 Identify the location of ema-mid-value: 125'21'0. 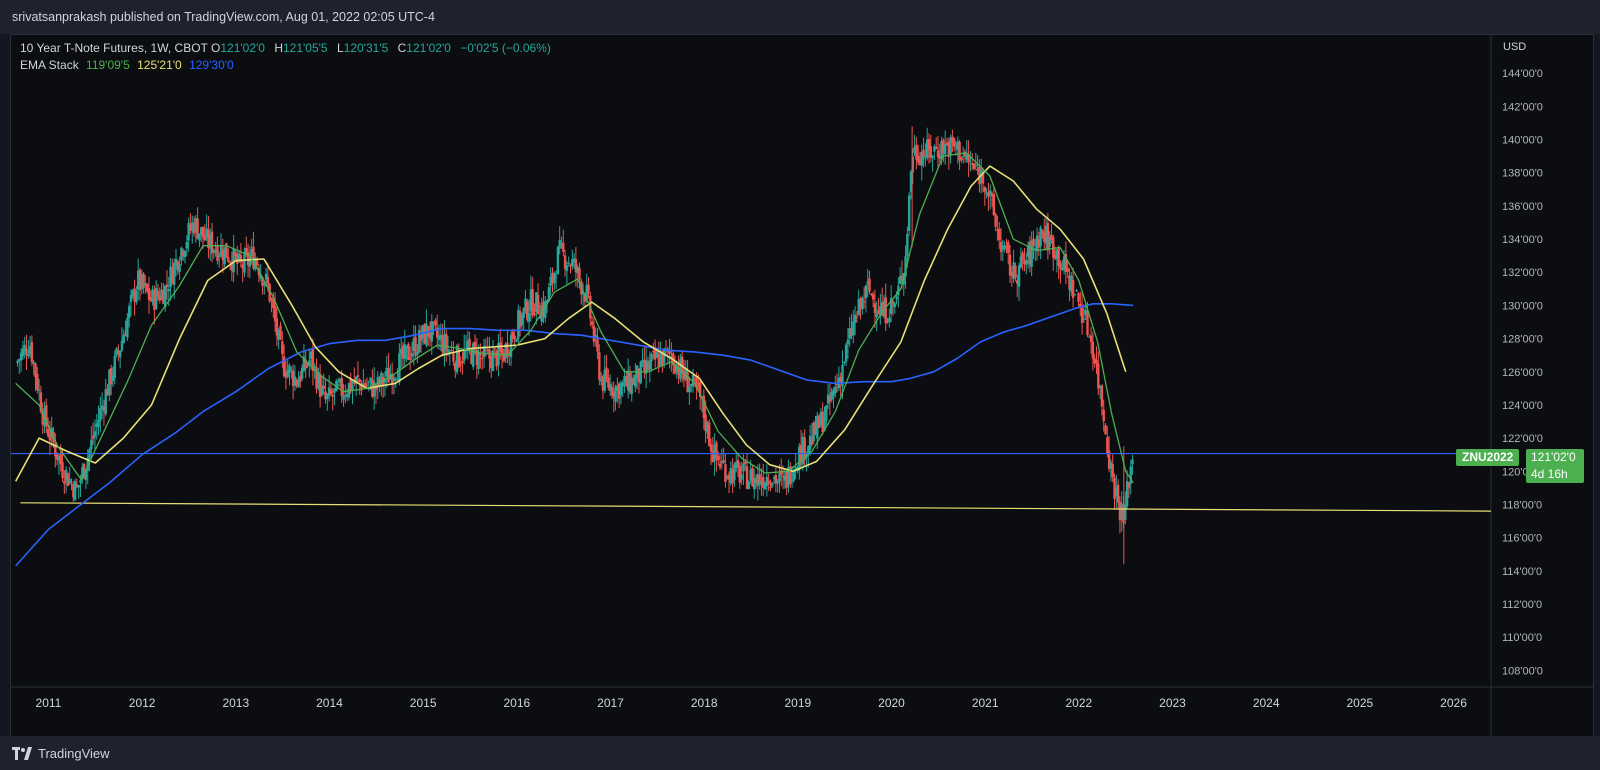
(159, 65).